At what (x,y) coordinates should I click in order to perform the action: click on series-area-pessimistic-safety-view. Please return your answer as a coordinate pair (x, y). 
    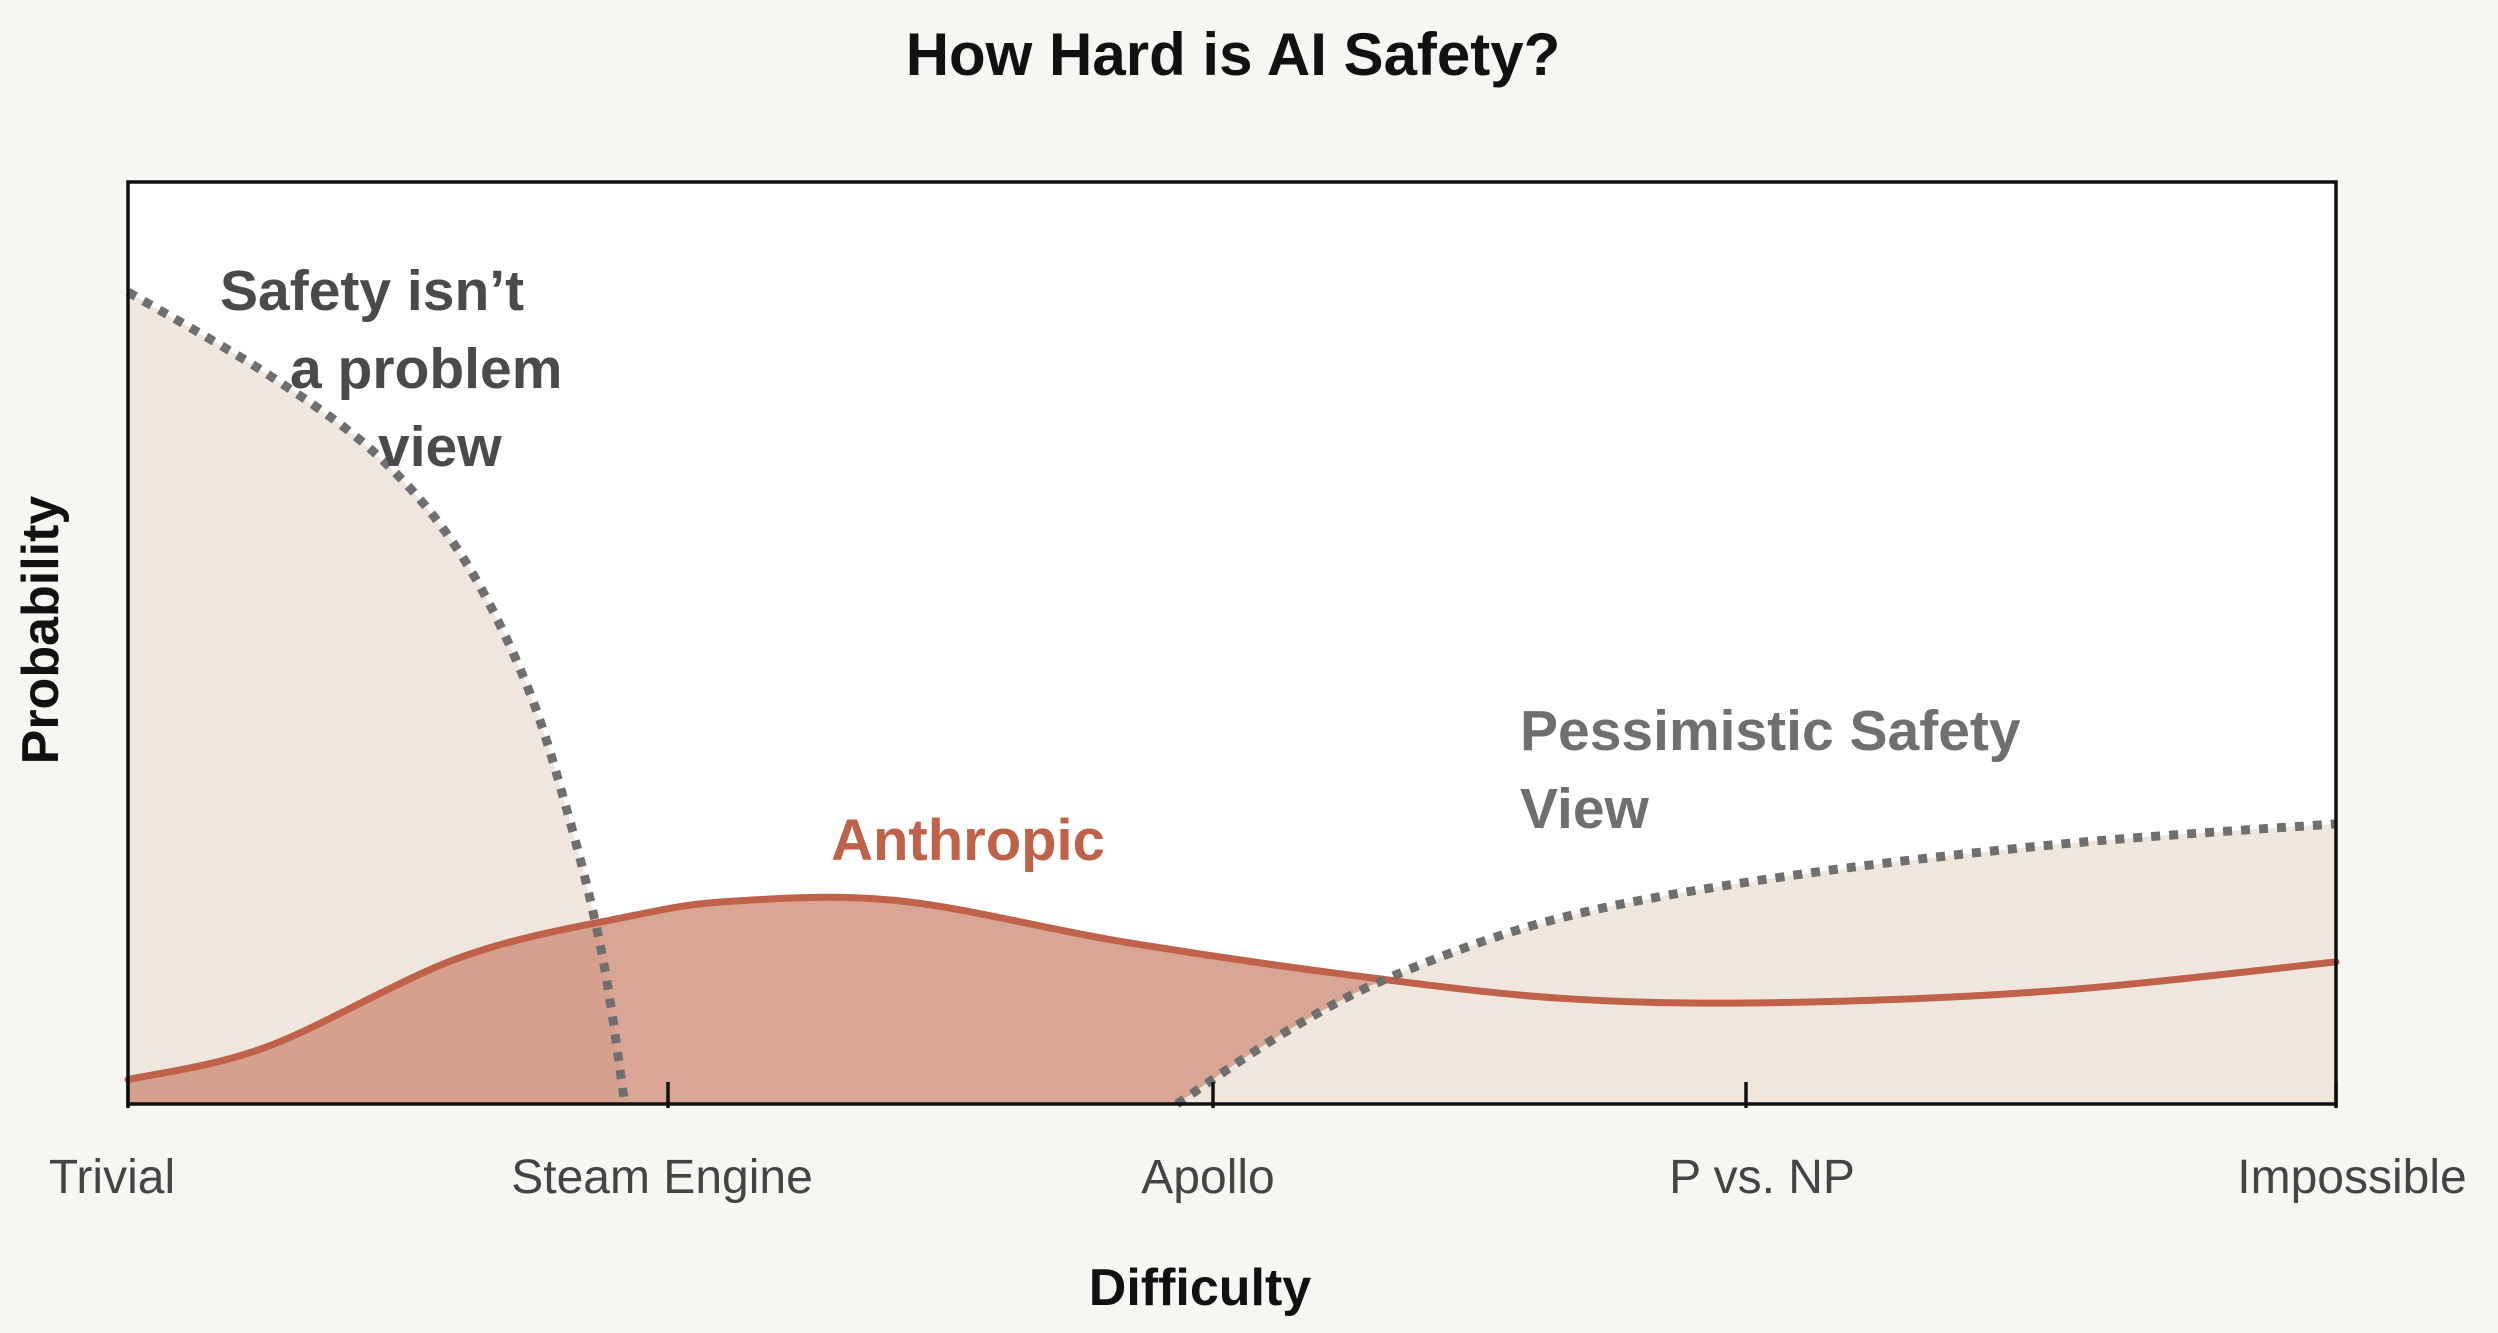
    Looking at the image, I should click on (1756, 963).